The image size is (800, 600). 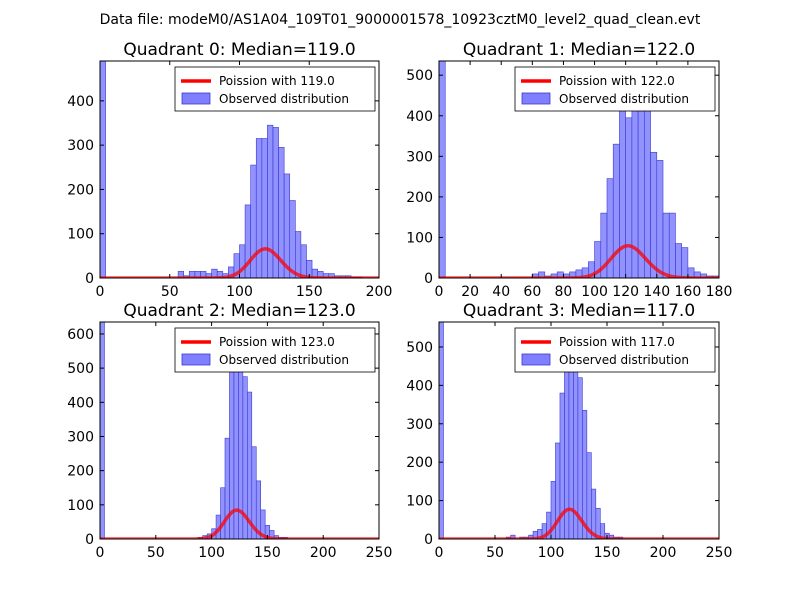 I want to click on poisson-curve, so click(x=239, y=523).